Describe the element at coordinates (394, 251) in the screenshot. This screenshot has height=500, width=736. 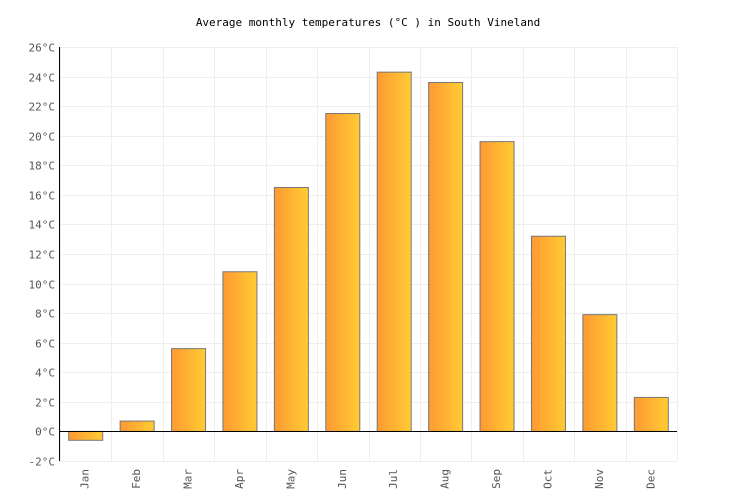
I see `bar-jul` at that location.